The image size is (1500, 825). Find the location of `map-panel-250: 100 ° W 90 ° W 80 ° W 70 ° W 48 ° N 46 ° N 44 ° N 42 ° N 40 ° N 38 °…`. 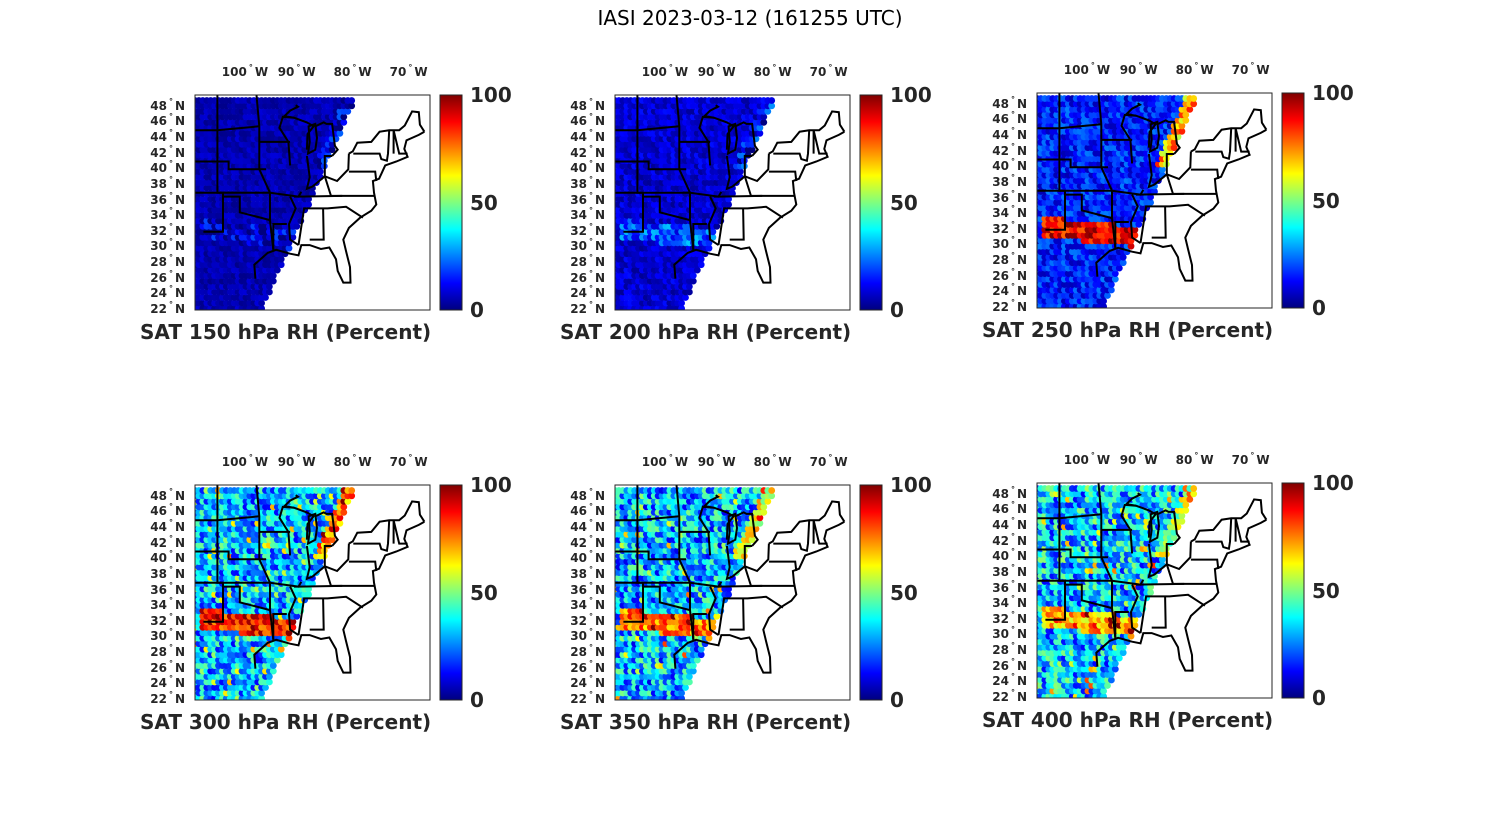

map-panel-250: 100 ° W 90 ° W 80 ° W 70 ° W 48 ° N 46 ° N 44 ° N 42 ° N 40 ° N 38 °… is located at coordinates (1192, 218).